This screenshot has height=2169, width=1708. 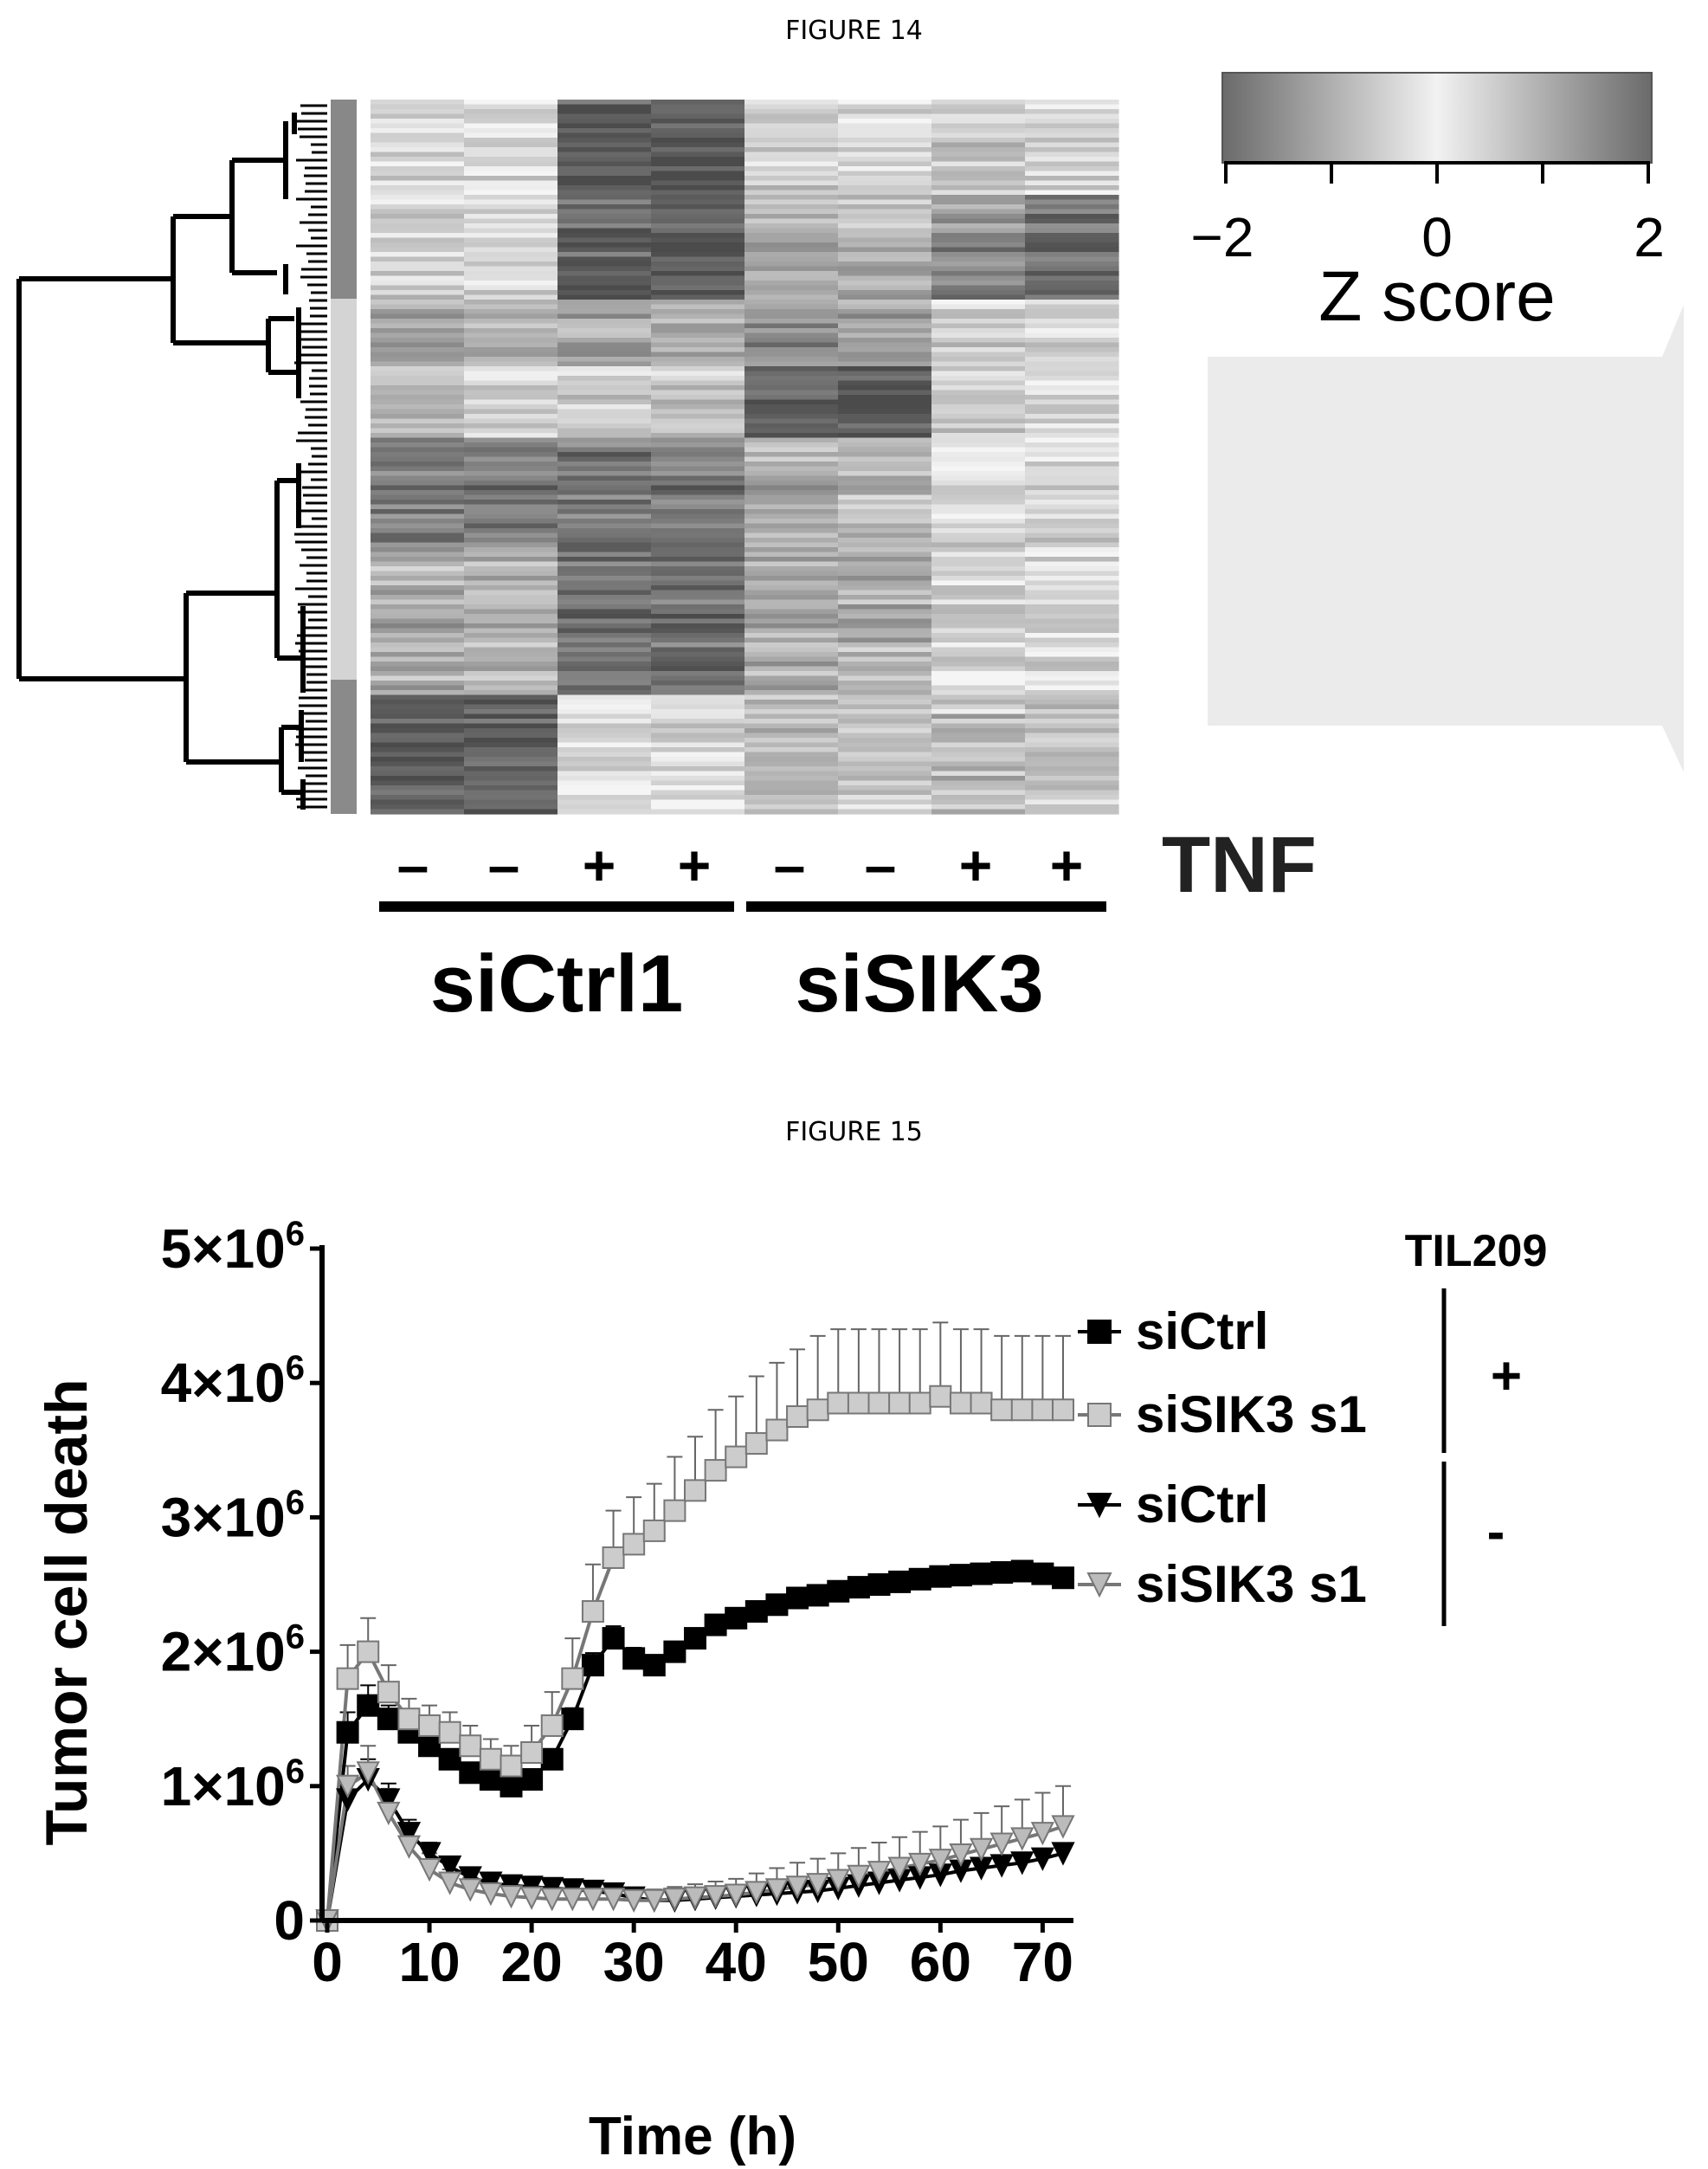 I want to click on figure-14-caption: FIGURE 14, so click(x=854, y=31).